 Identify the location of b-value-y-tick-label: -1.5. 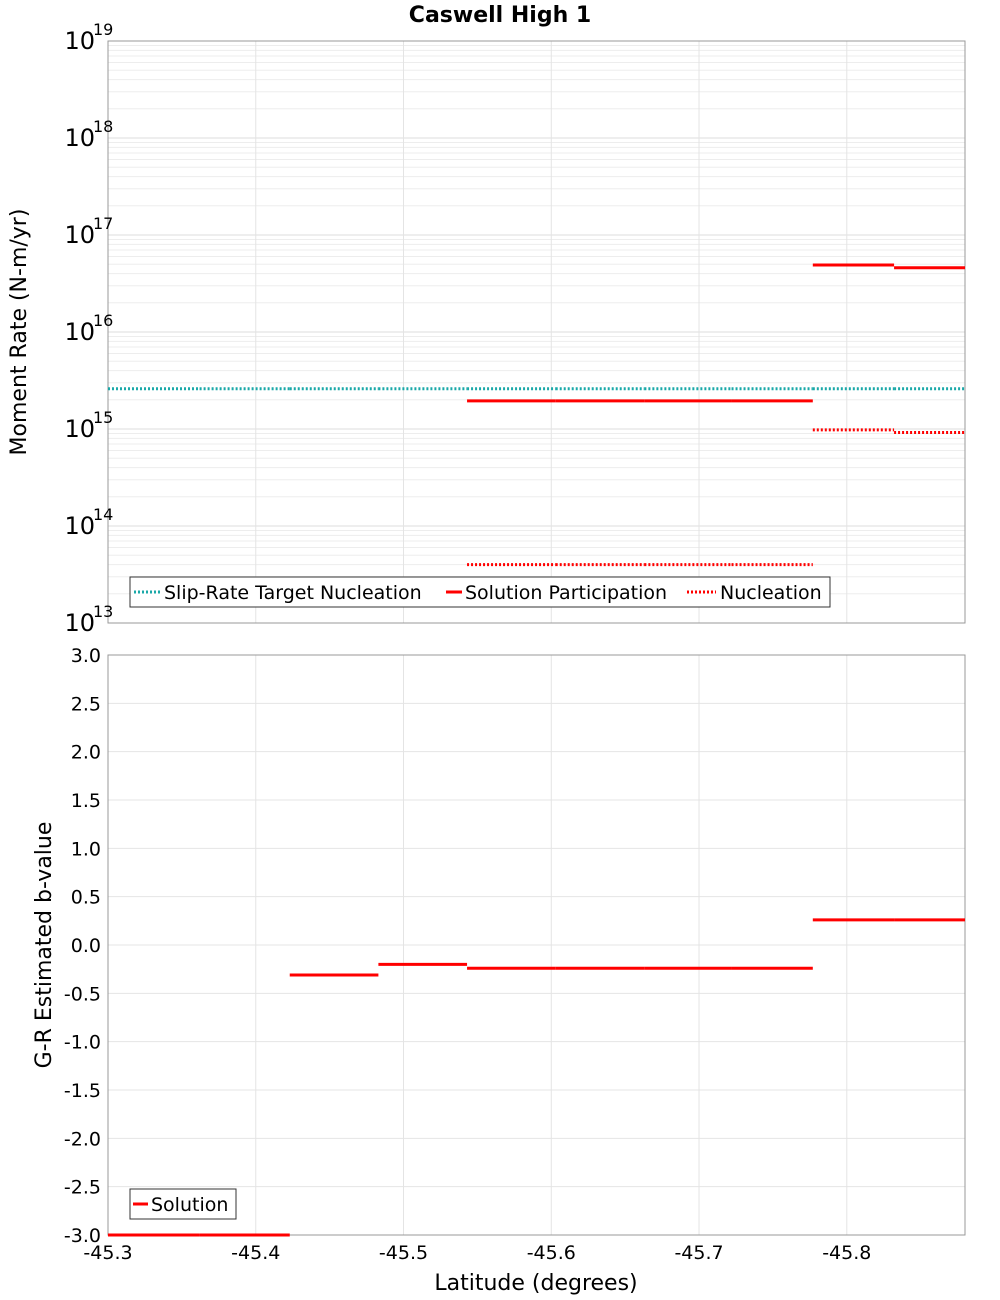
(82, 1091).